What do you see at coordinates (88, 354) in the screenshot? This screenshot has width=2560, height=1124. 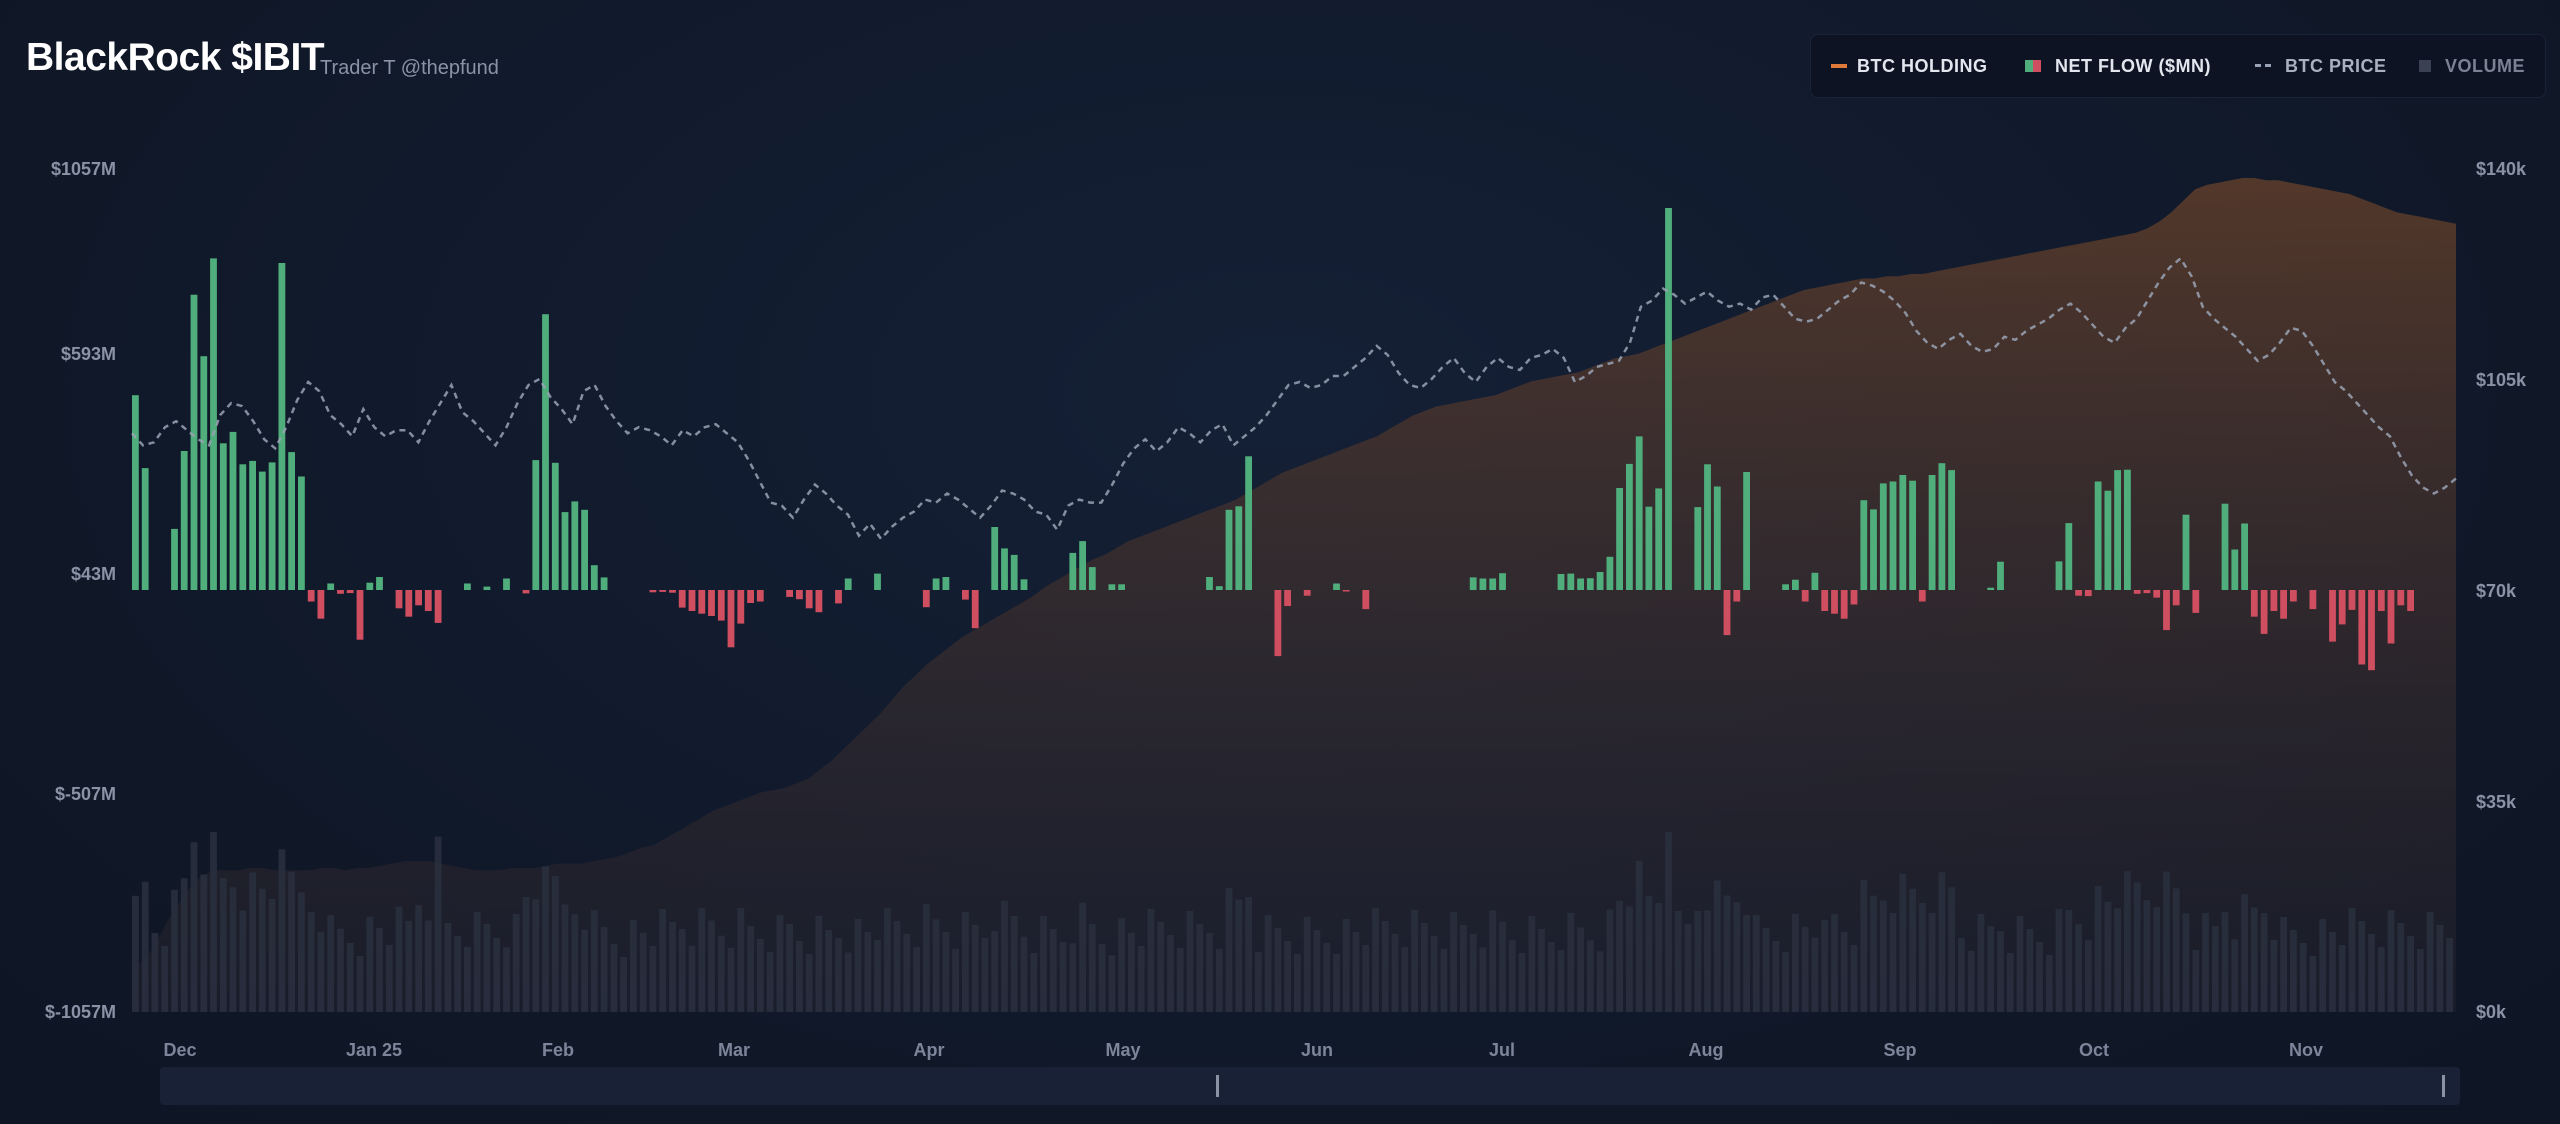 I see `left-axis-tick: $593M` at bounding box center [88, 354].